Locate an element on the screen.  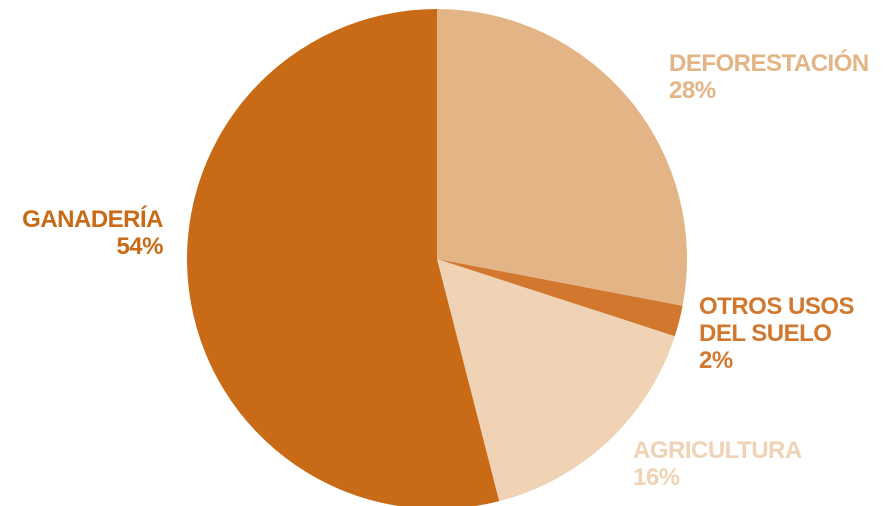
slice-name-label: OTROS USOS is located at coordinates (777, 306).